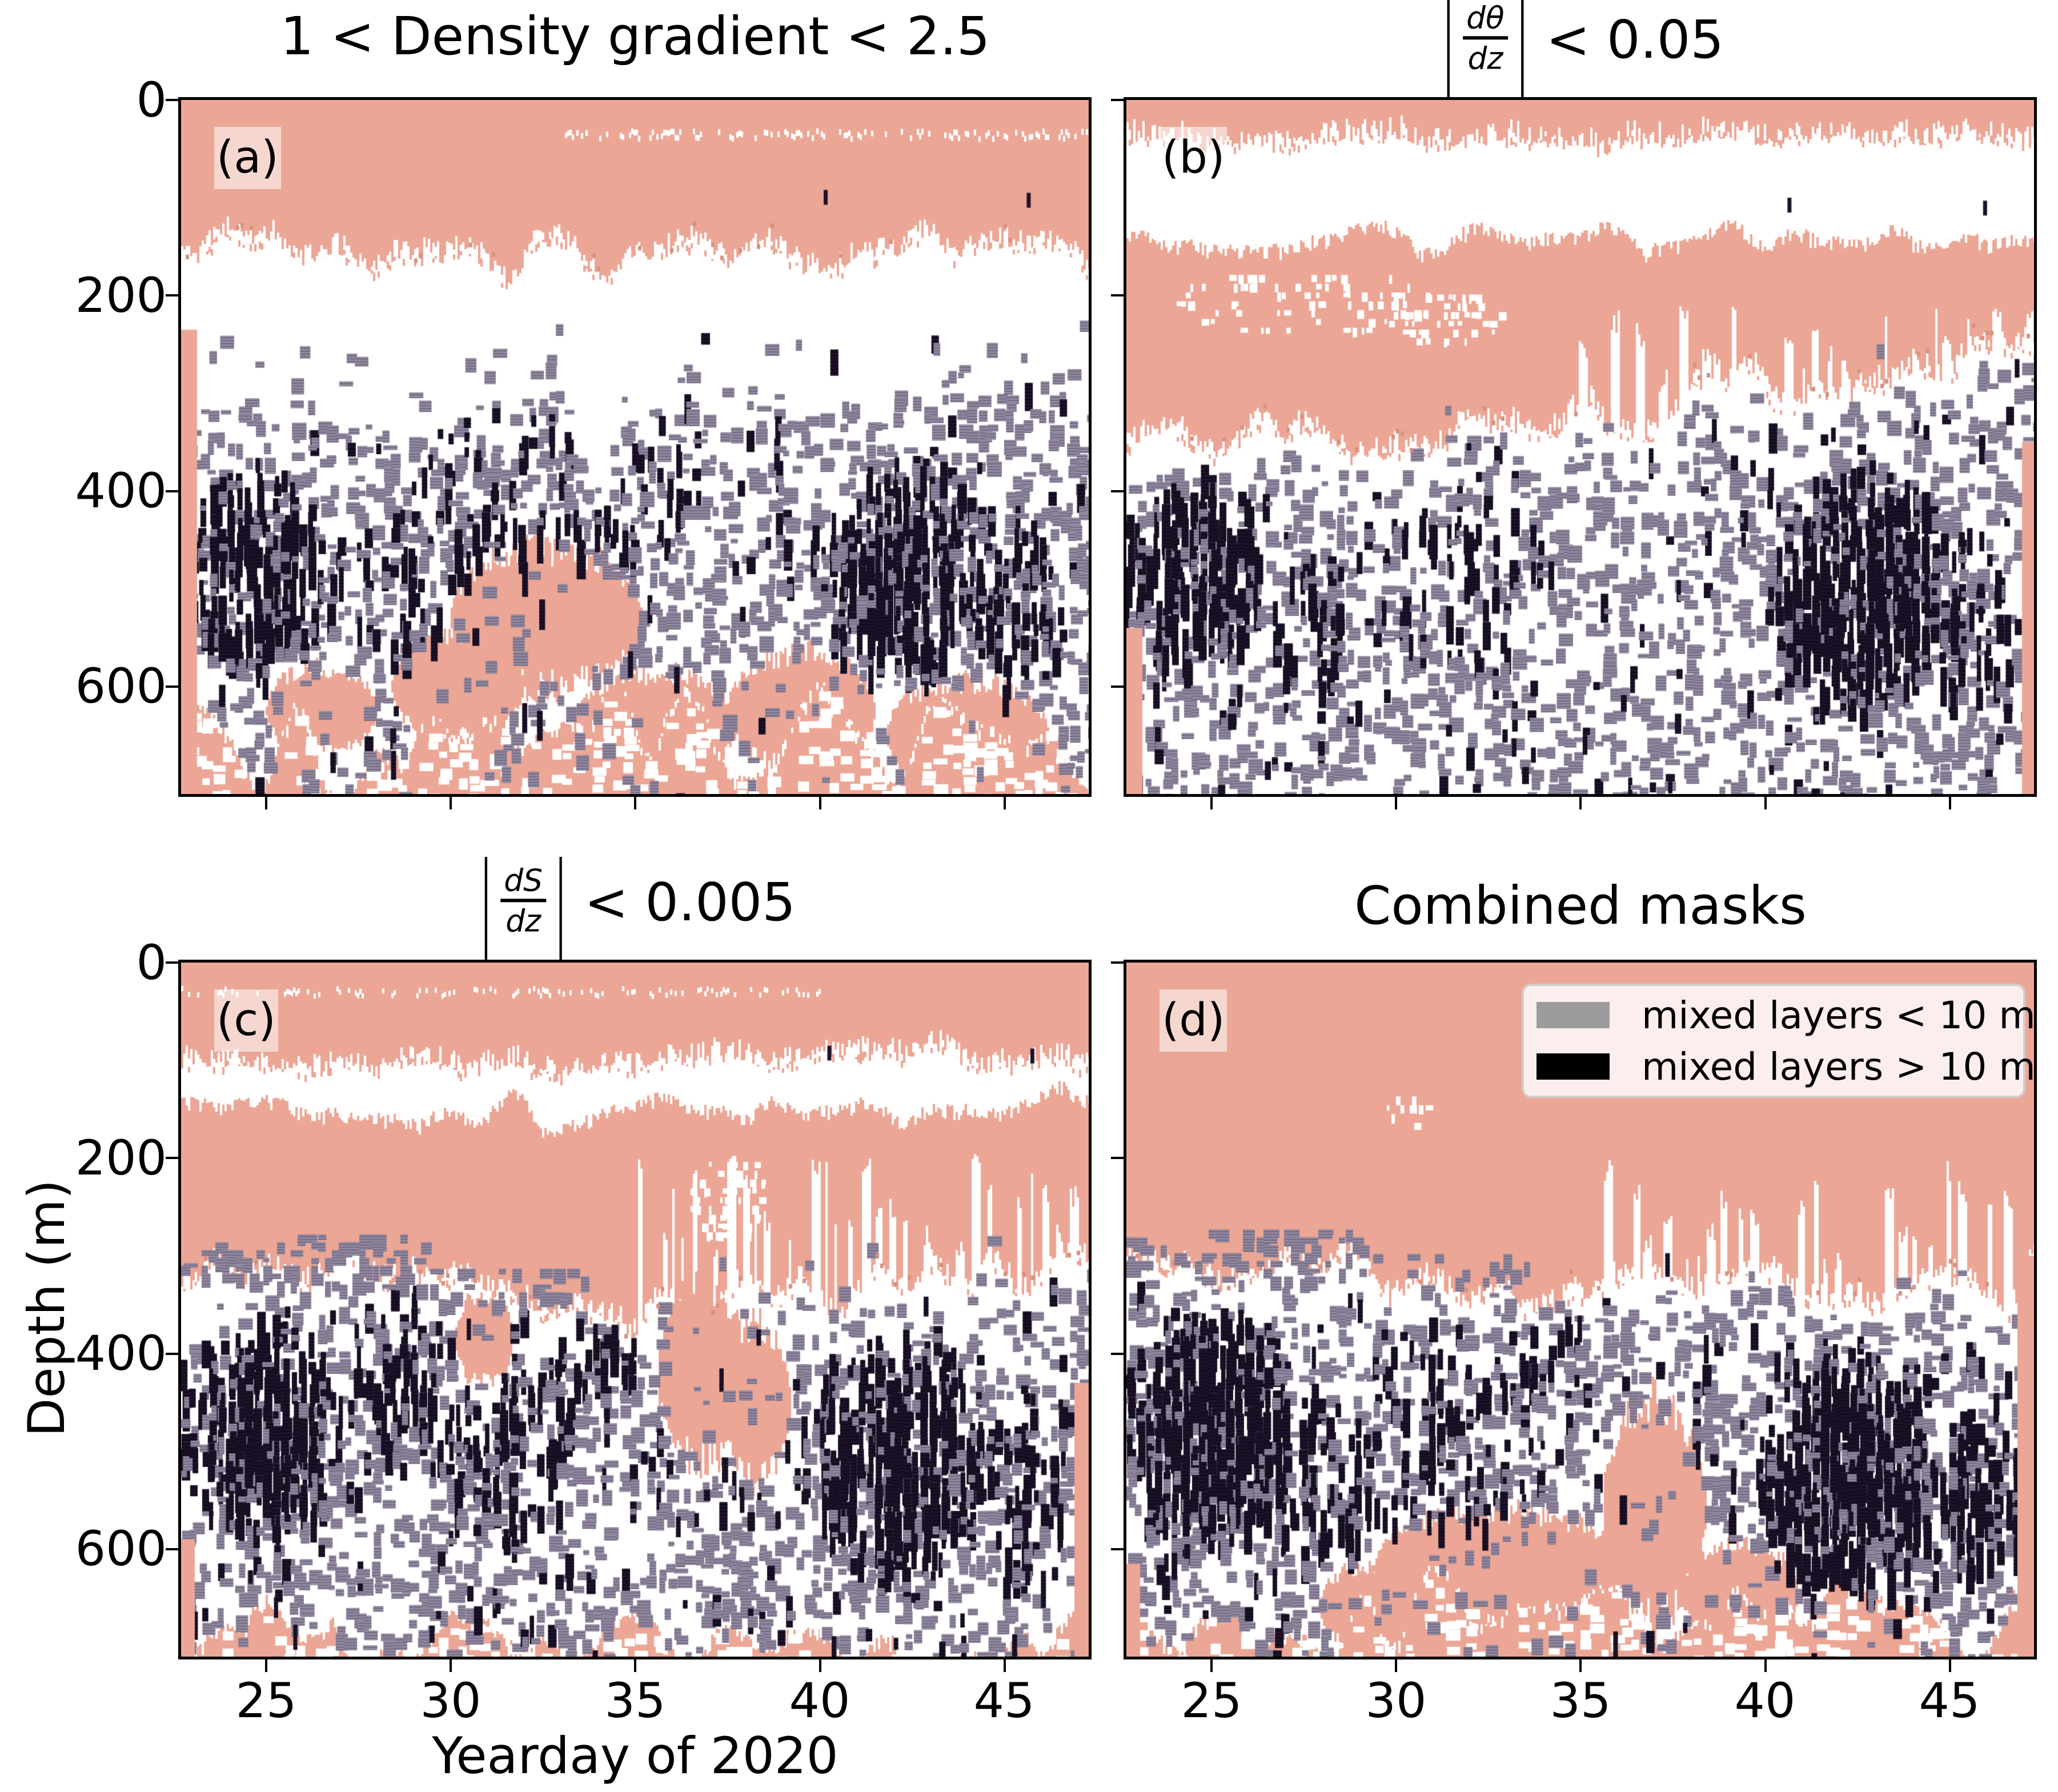 The width and height of the screenshot is (2058, 1792). I want to click on legend-swatch-black, so click(1573, 1067).